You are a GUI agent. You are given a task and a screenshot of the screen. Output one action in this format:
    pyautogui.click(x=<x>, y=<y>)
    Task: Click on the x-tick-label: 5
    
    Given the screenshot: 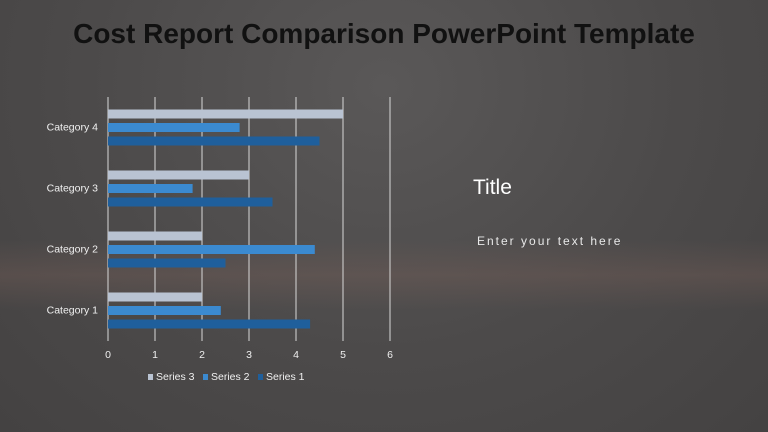 What is the action you would take?
    pyautogui.click(x=343, y=355)
    